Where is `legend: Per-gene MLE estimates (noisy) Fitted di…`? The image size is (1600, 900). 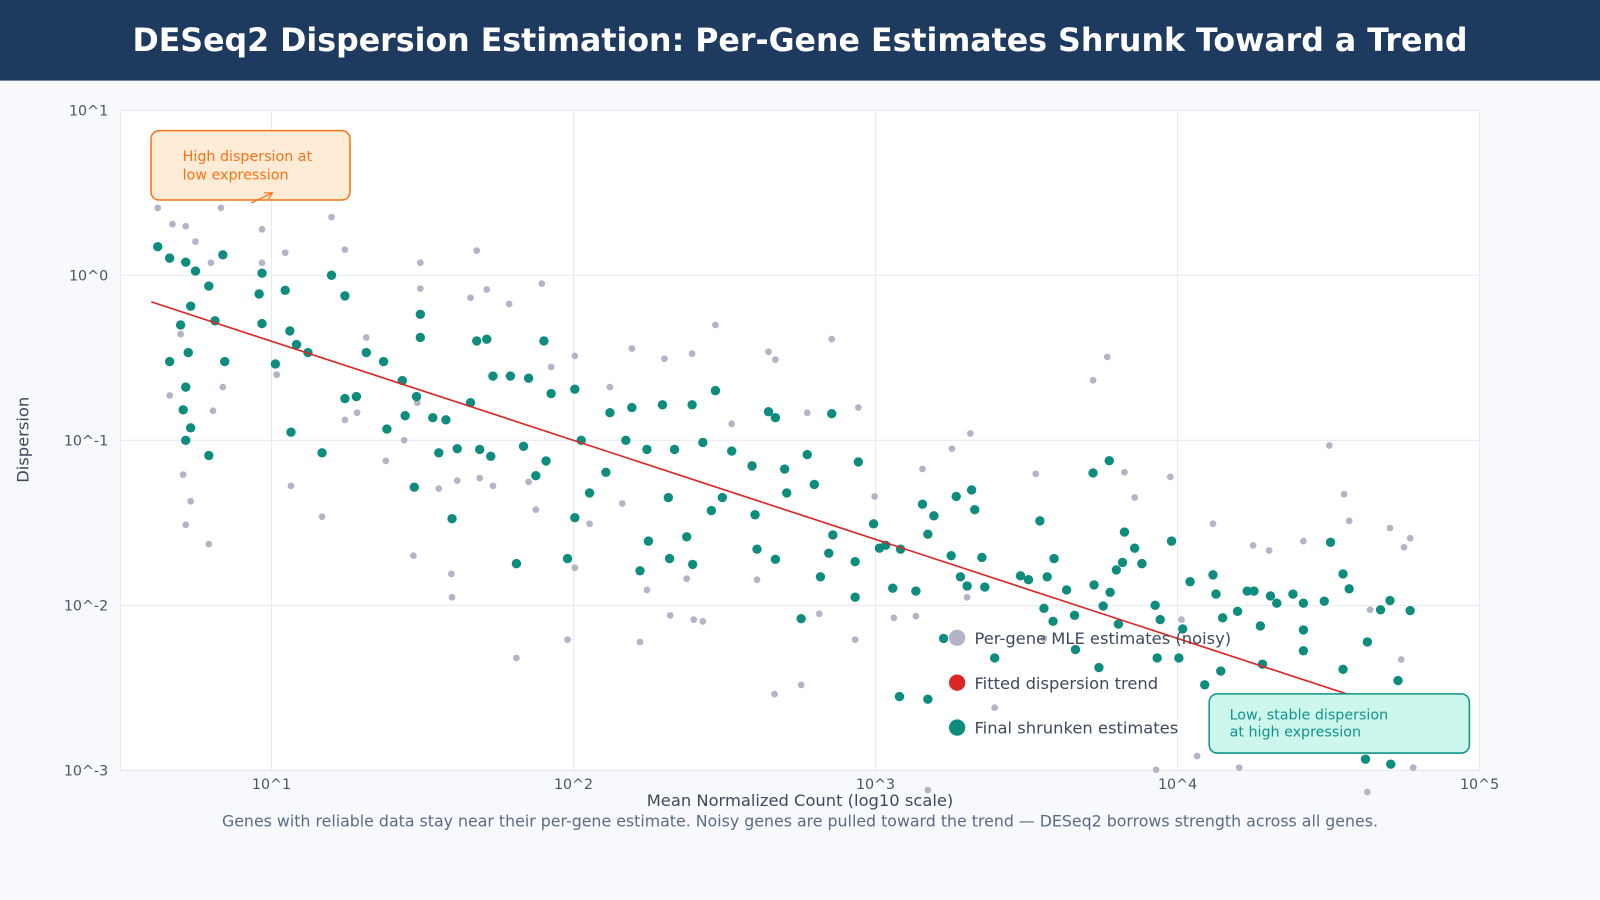 legend: Per-gene MLE estimates (noisy) Fitted di… is located at coordinates (1089, 683).